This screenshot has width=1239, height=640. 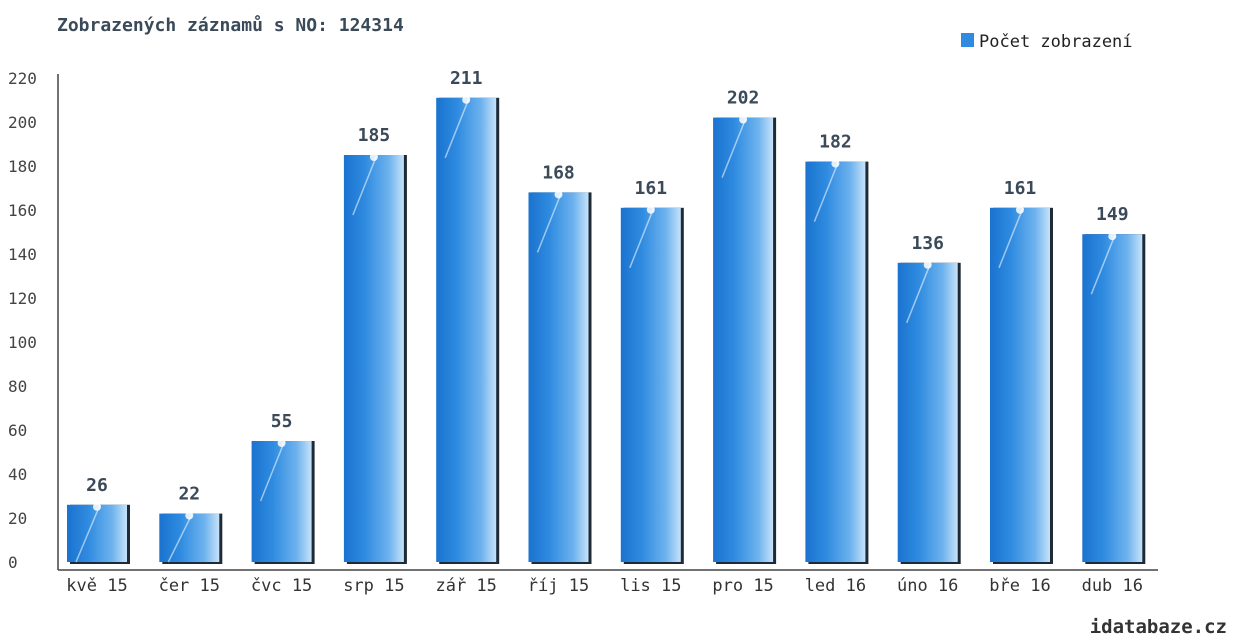 What do you see at coordinates (22, 210) in the screenshot?
I see `y-tick-label: 160` at bounding box center [22, 210].